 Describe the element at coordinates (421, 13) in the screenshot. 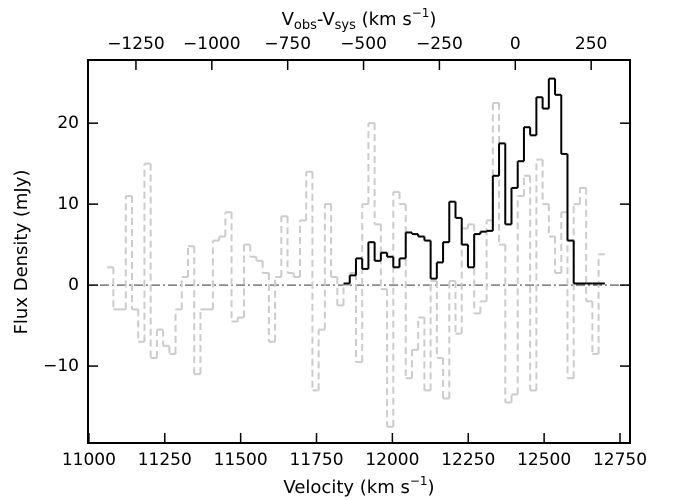

I see `x2-label-part: −1` at that location.